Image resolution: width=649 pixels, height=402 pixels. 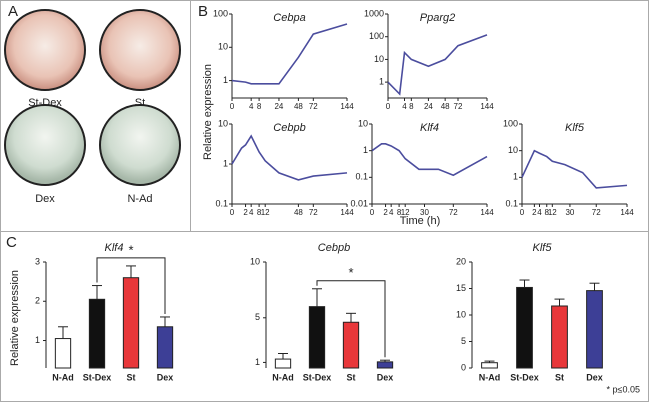 What do you see at coordinates (420, 221) in the screenshot?
I see `x-axis-label: Time (h)` at bounding box center [420, 221].